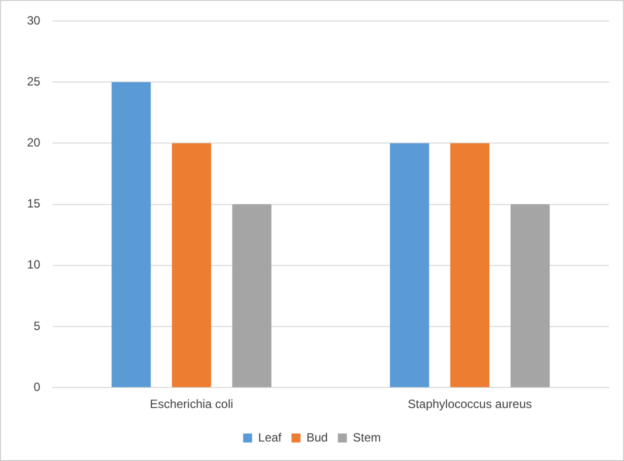 The height and width of the screenshot is (461, 624). Describe the element at coordinates (33, 265) in the screenshot. I see `y-tick-label: 10` at that location.